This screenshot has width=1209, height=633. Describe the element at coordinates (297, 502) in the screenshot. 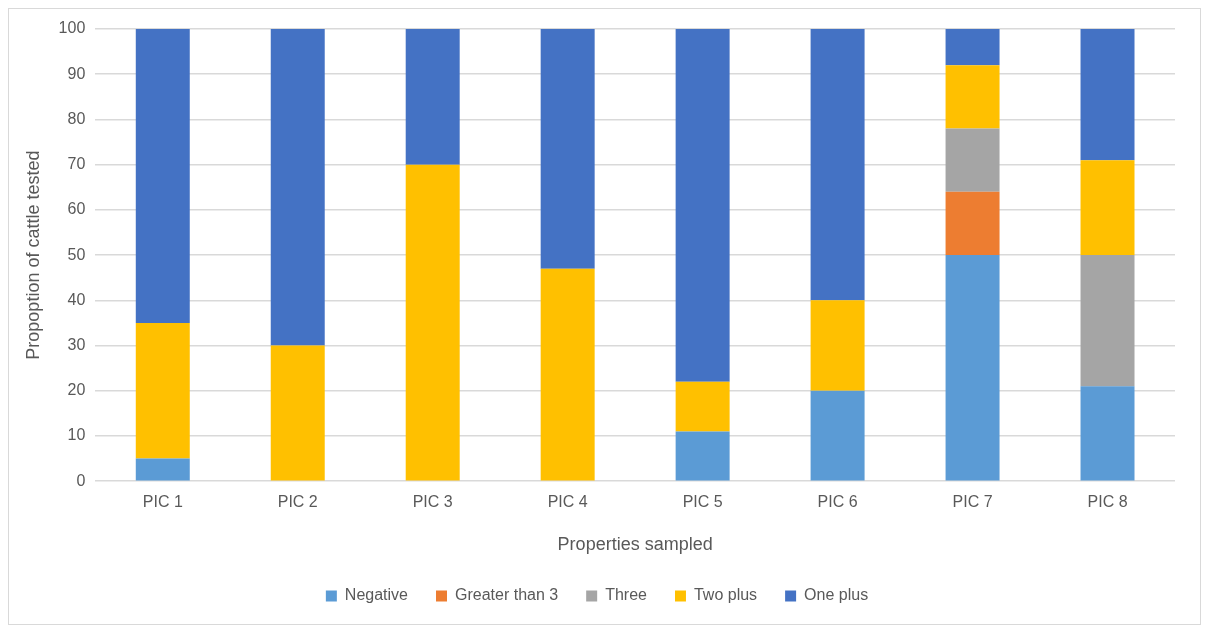

I see `x-tick-label: PIC 2` at that location.